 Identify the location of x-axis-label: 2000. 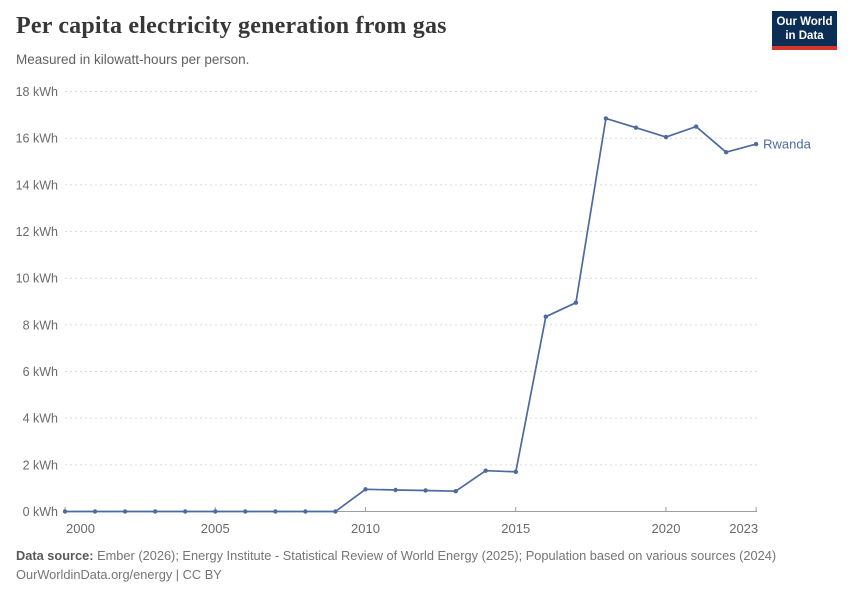
(80, 528).